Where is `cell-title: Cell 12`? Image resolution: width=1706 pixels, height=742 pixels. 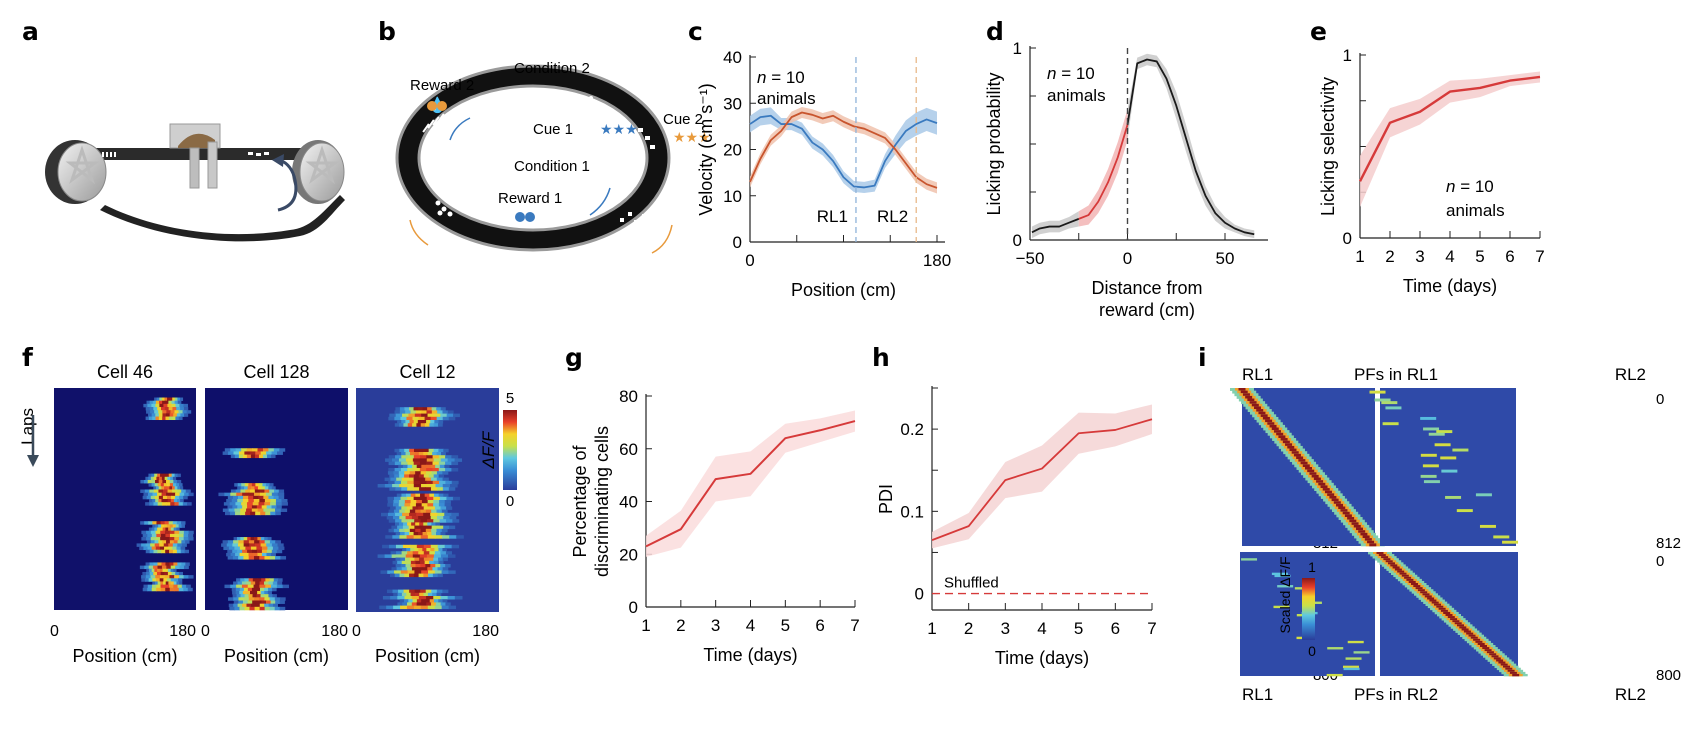 cell-title: Cell 12 is located at coordinates (427, 372).